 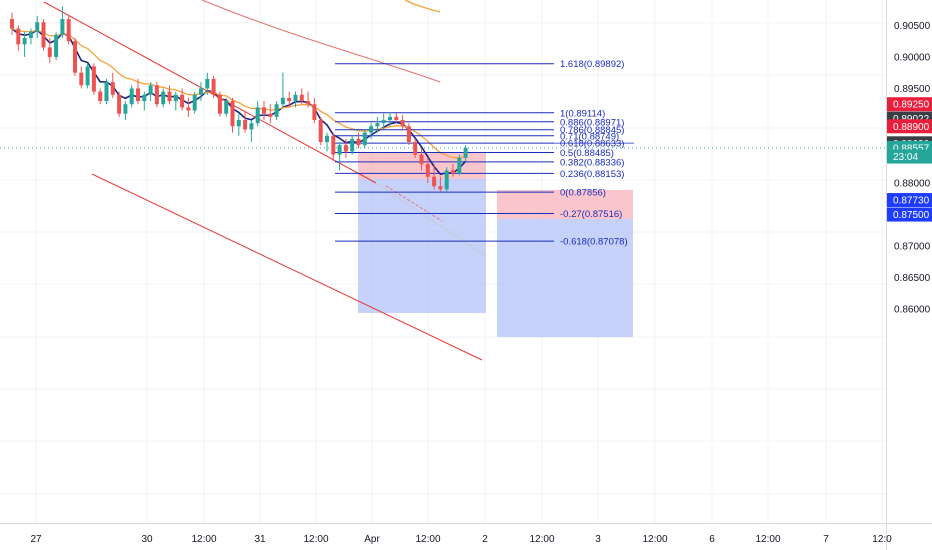 What do you see at coordinates (260, 539) in the screenshot?
I see `x-tick-label: 31` at bounding box center [260, 539].